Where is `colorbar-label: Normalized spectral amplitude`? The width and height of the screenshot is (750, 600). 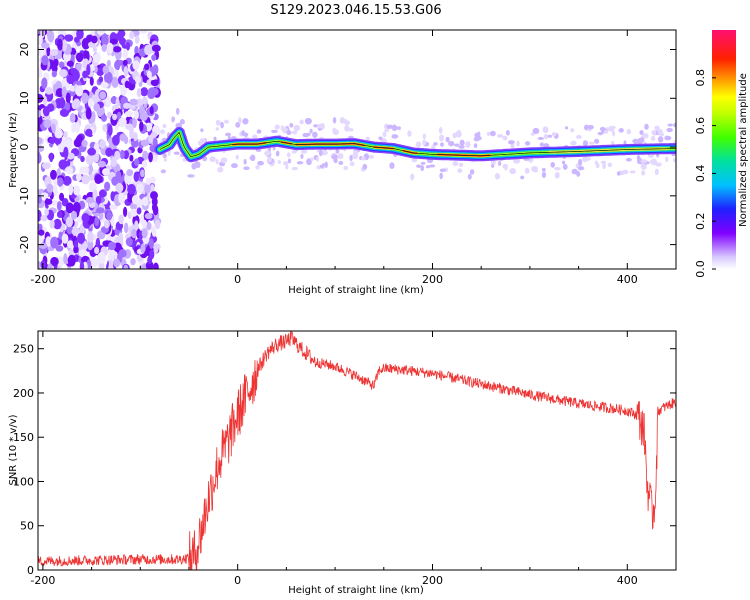 colorbar-label: Normalized spectral amplitude is located at coordinates (743, 150).